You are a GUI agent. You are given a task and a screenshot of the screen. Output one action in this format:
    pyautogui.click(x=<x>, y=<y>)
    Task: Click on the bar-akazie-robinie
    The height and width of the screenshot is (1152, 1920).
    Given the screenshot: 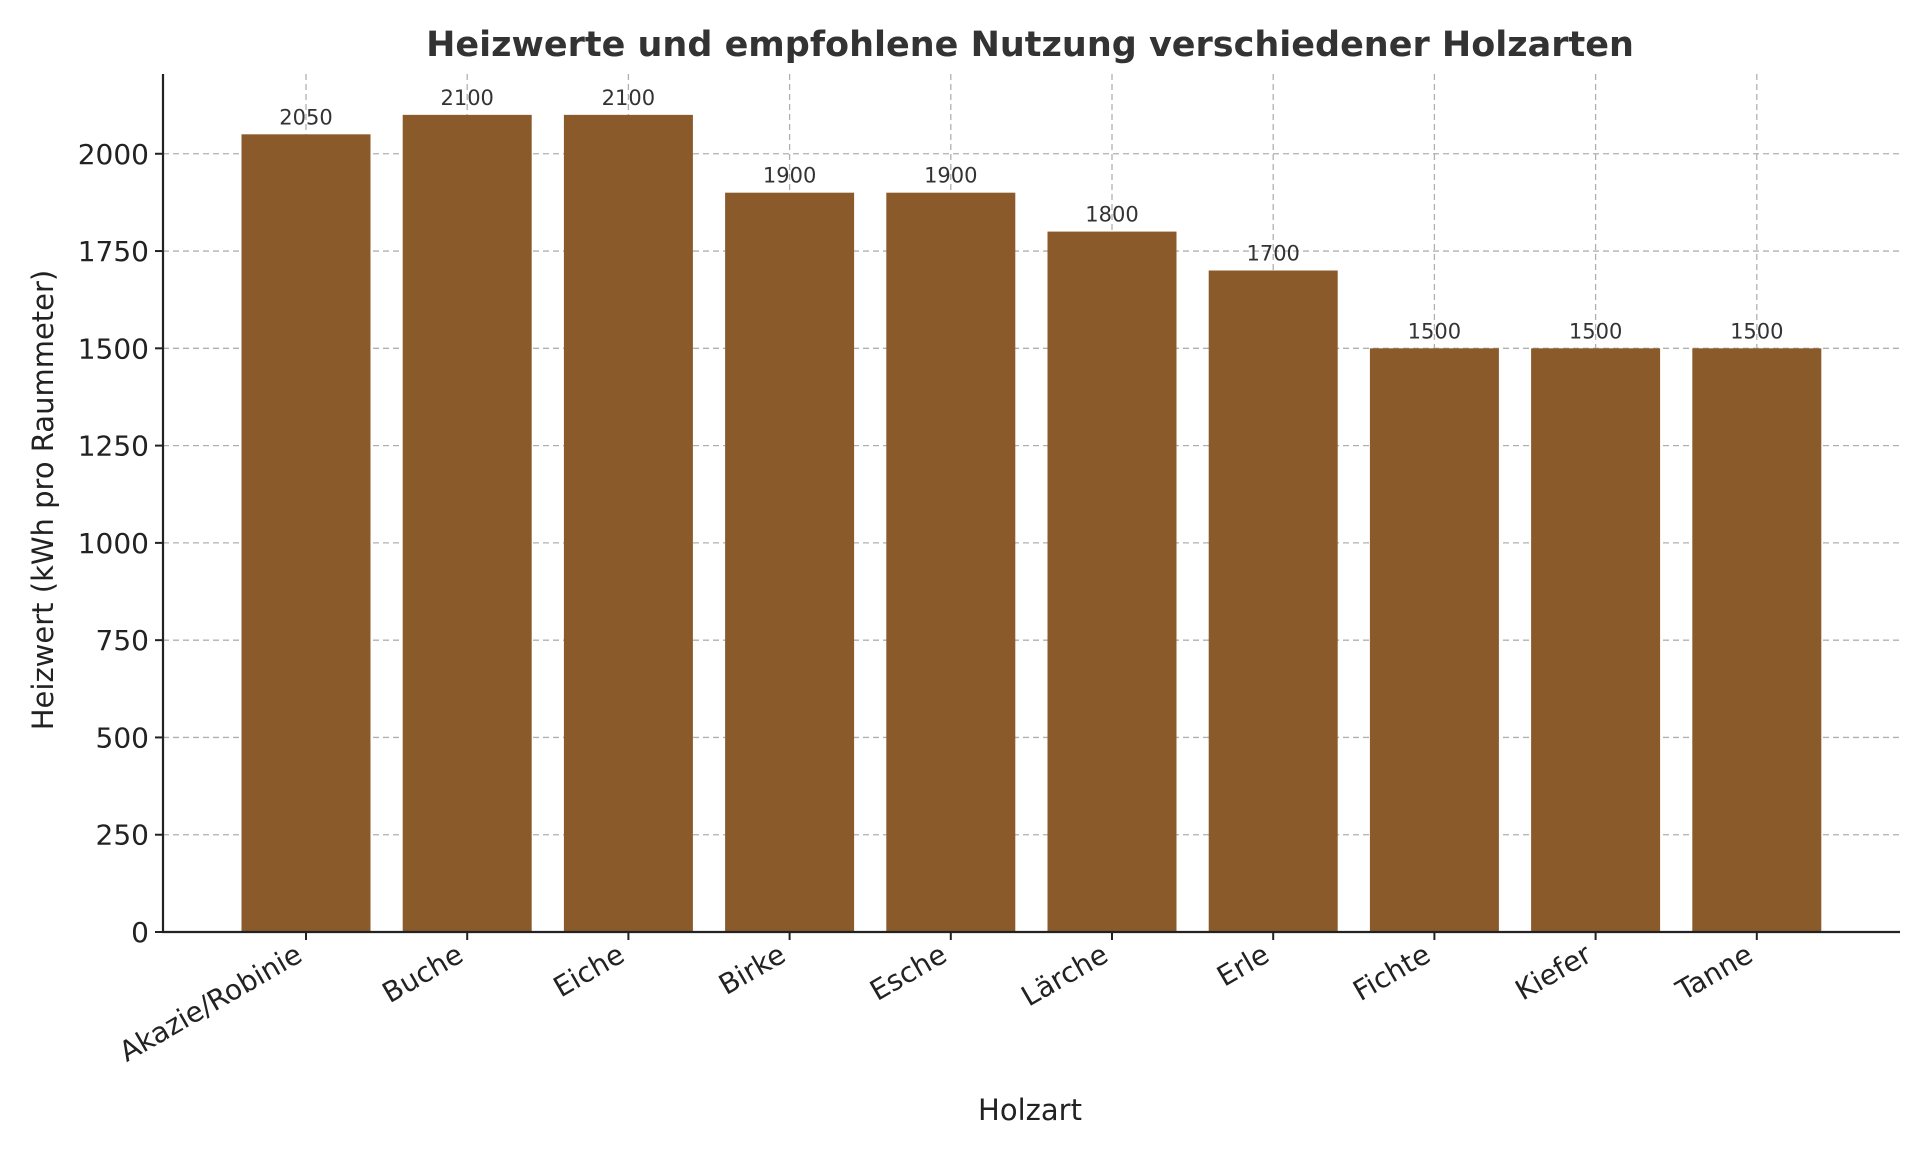 What is the action you would take?
    pyautogui.click(x=306, y=533)
    